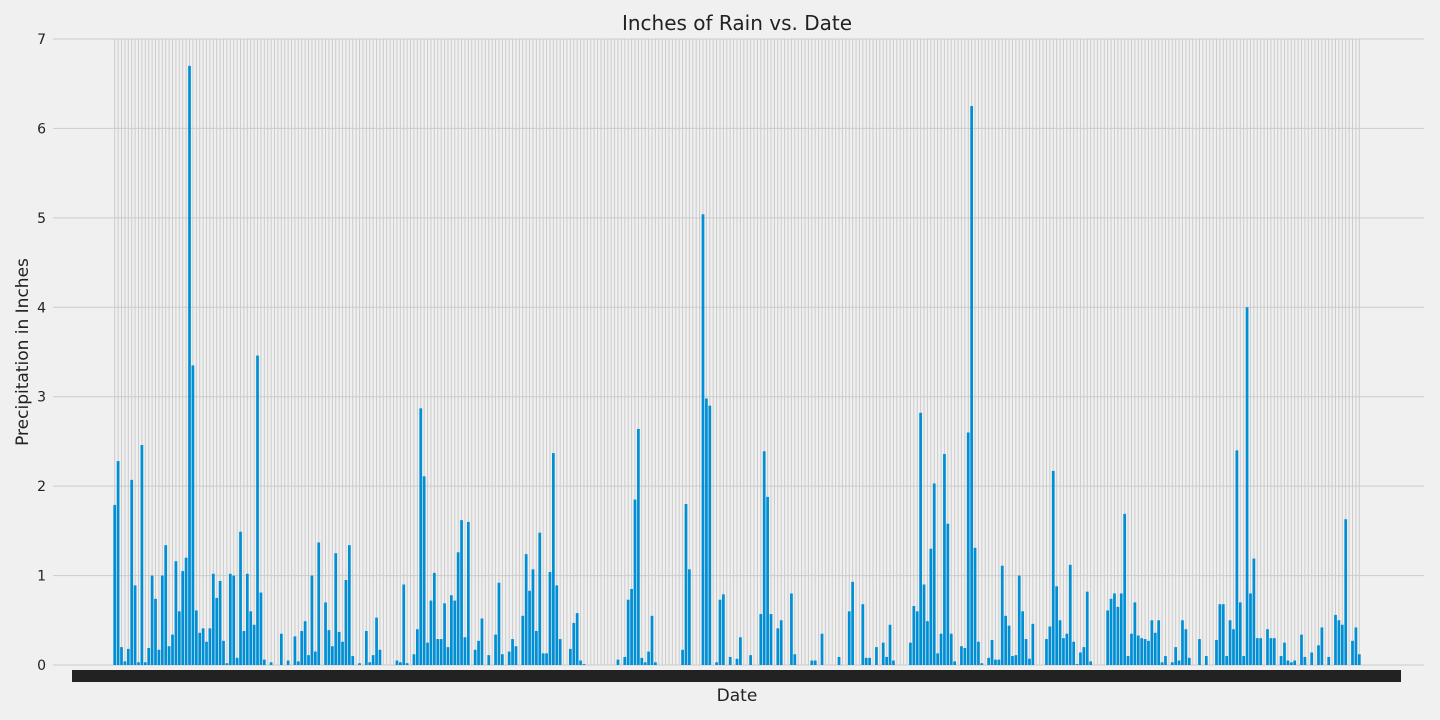 This screenshot has height=720, width=1440. What do you see at coordinates (41, 353) in the screenshot?
I see `y-axis-ticks: 0 1 2 3 4 5 6 7` at bounding box center [41, 353].